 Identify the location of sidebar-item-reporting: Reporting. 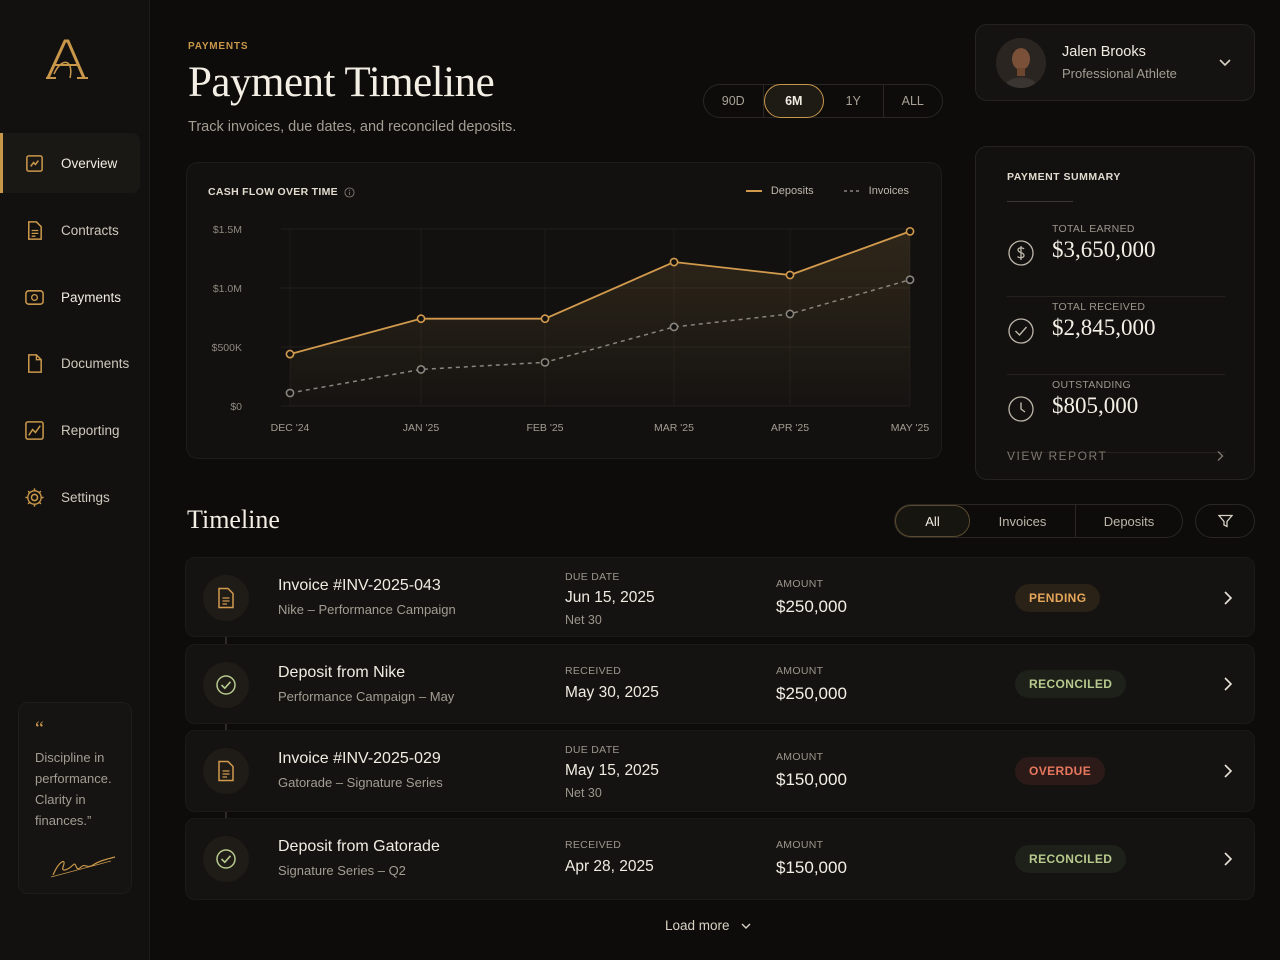
(70, 430).